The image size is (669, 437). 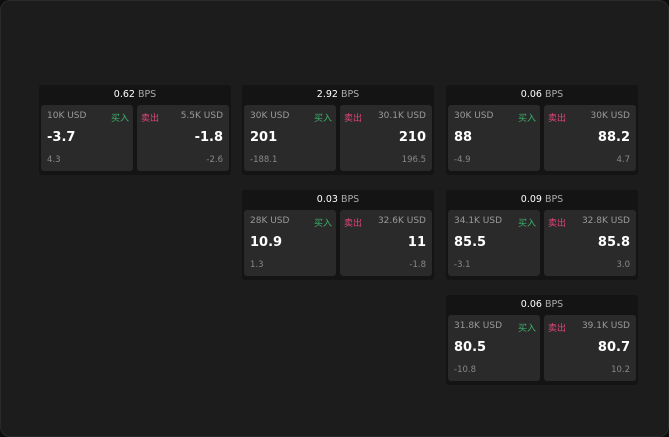 What do you see at coordinates (494, 138) in the screenshot?
I see `buy-button: 30K USD 买入 88 -4.9` at bounding box center [494, 138].